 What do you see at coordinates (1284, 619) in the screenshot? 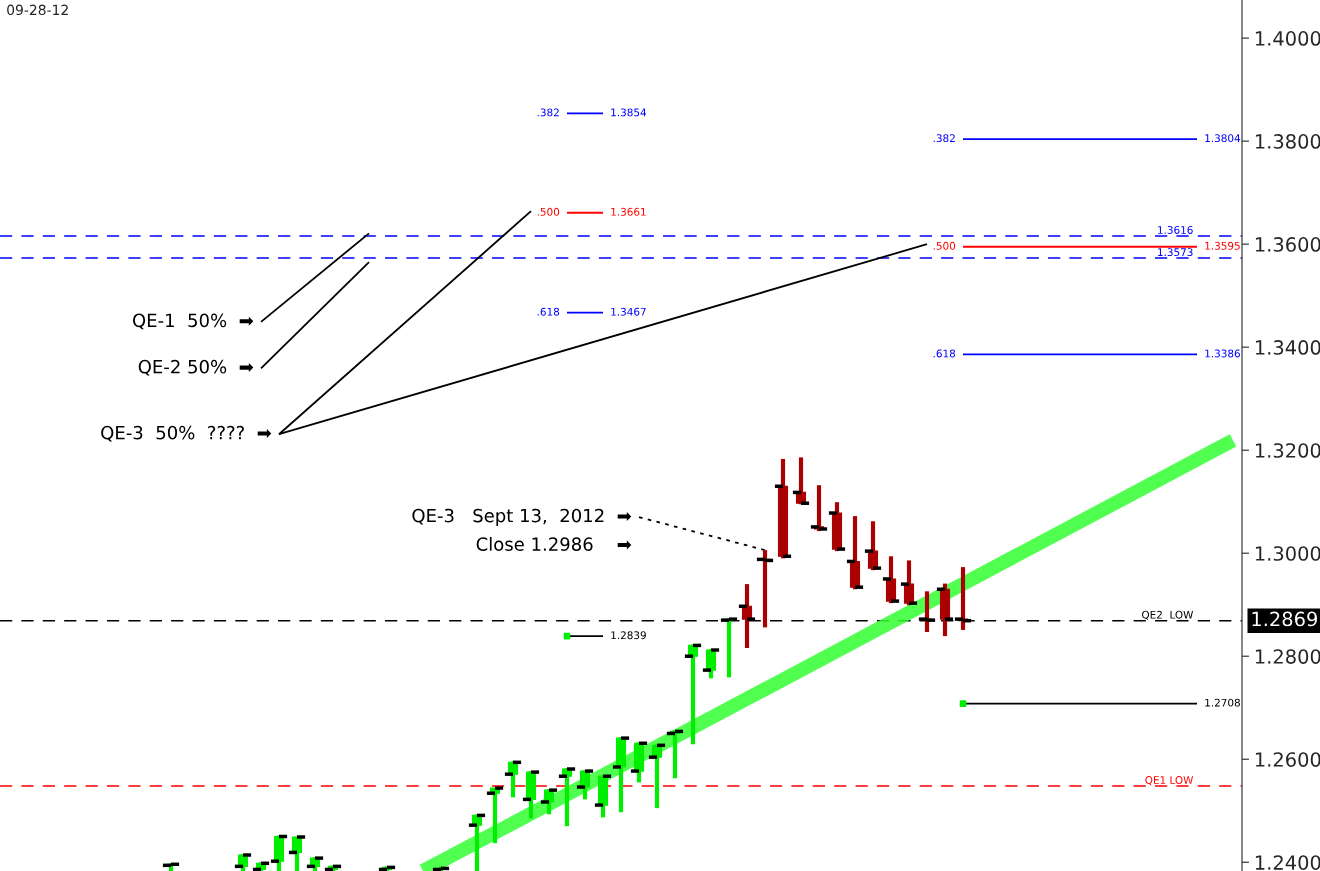
I see `text: 1.2869` at bounding box center [1284, 619].